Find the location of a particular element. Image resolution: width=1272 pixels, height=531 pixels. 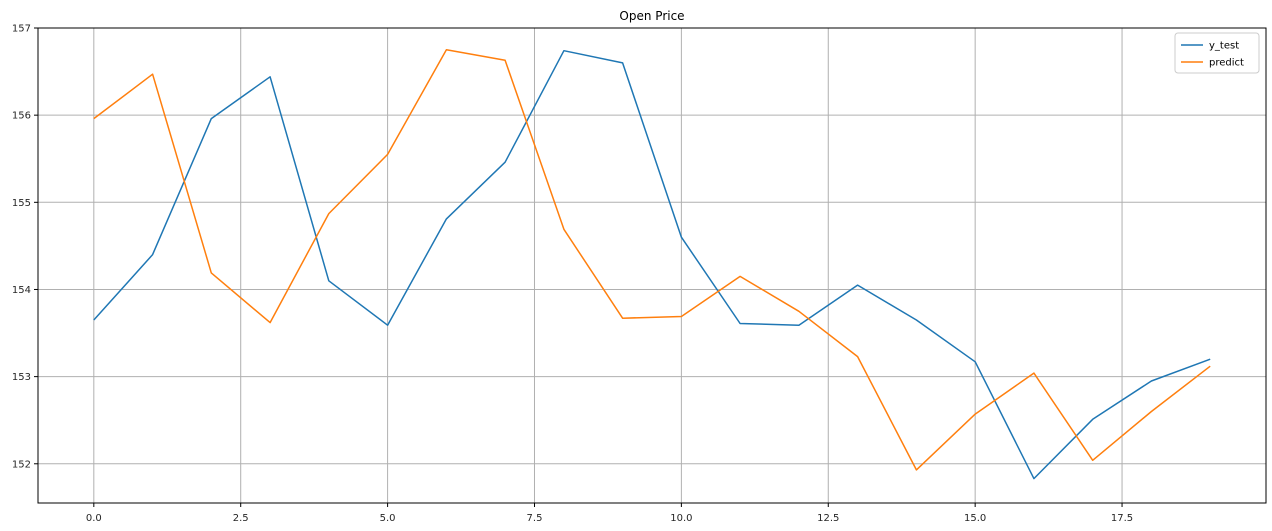

y-tick-label: 157 is located at coordinates (21, 29).